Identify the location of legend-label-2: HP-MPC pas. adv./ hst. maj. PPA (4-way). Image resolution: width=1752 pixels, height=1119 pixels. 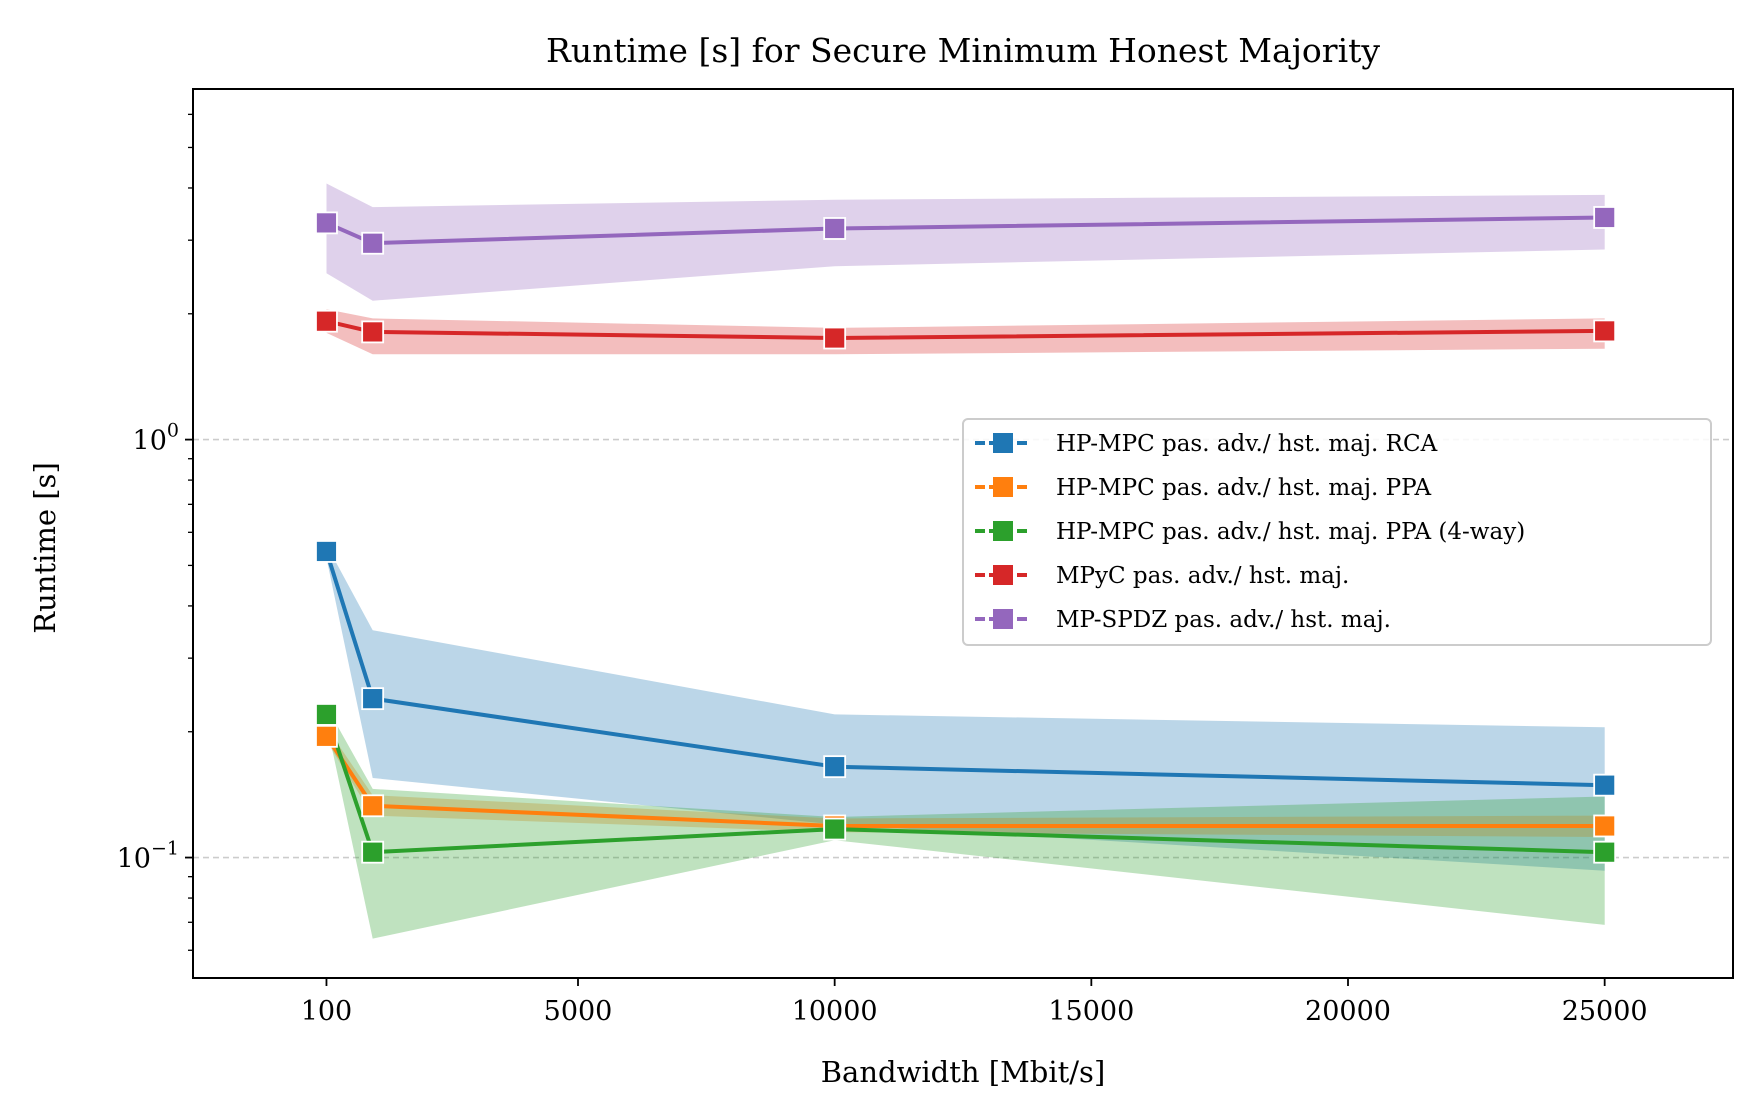
(1290, 532).